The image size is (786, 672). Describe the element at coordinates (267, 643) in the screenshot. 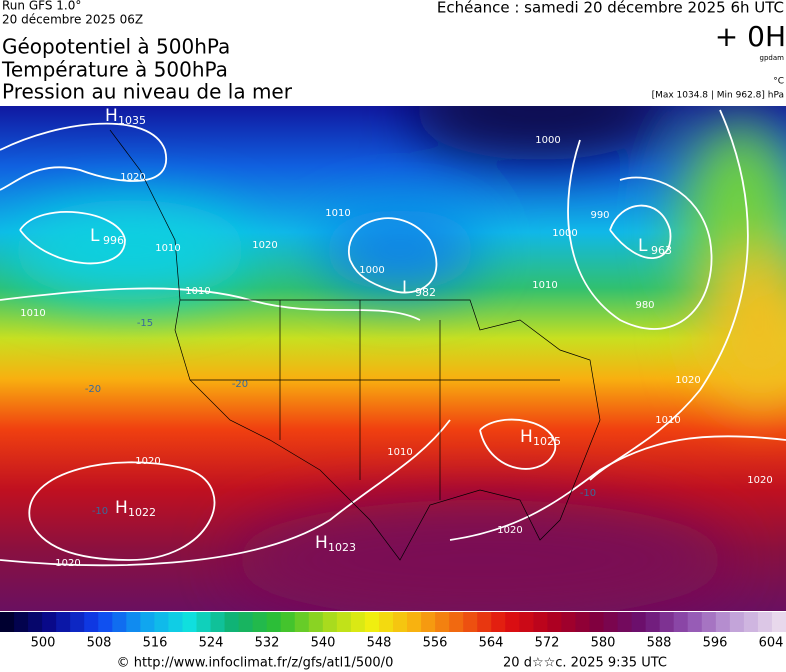

I see `colorbar-tick-label: 532` at that location.